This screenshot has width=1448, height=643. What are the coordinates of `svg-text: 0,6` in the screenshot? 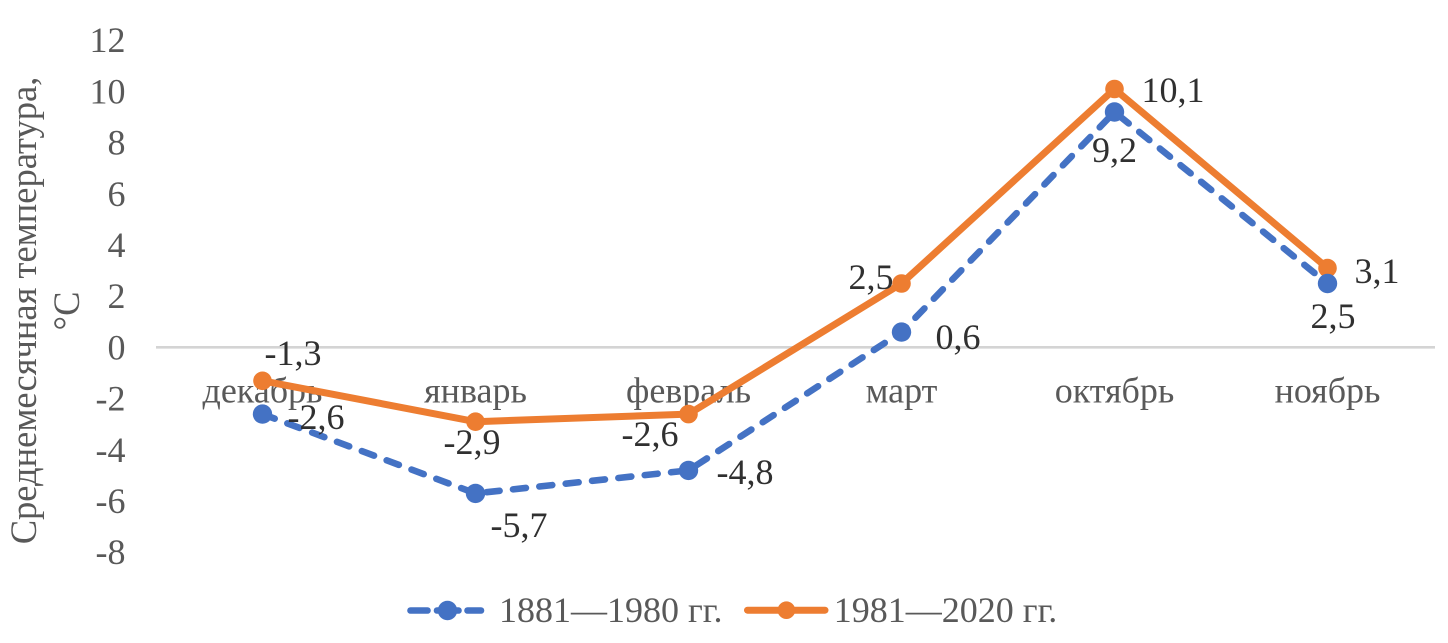 It's located at (958, 337).